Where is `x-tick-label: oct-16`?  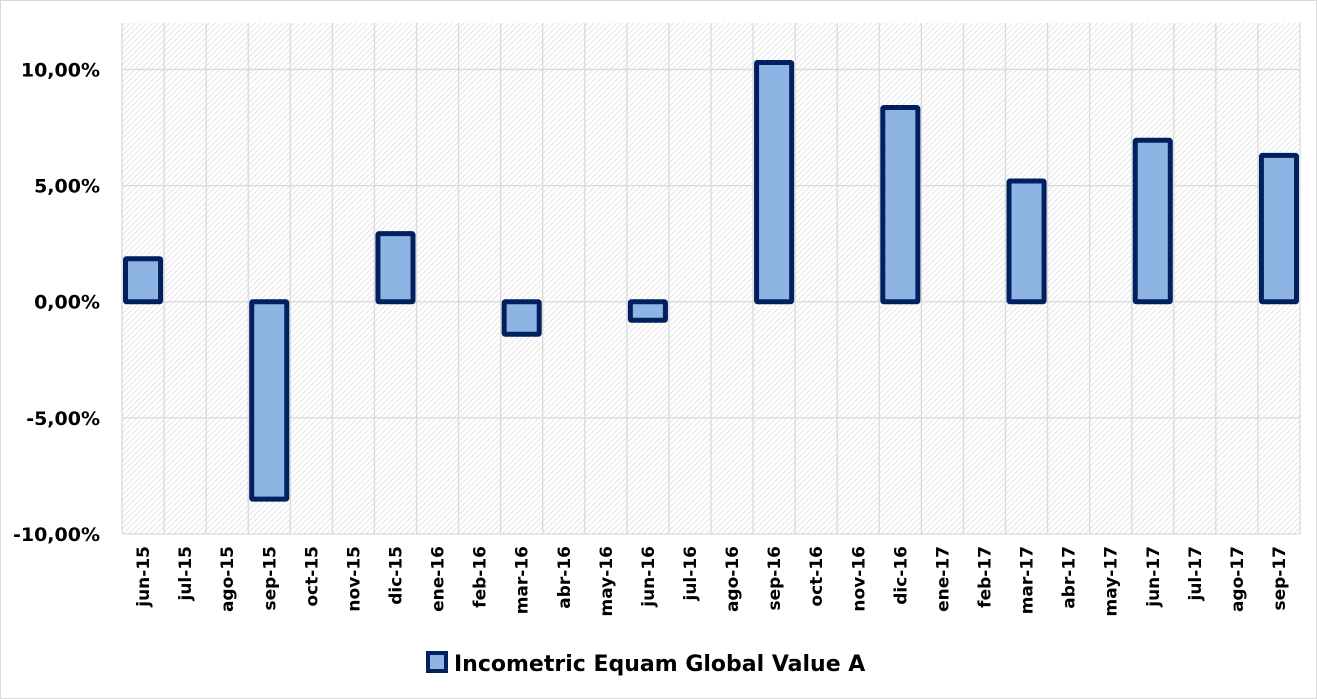 x-tick-label: oct-16 is located at coordinates (817, 576).